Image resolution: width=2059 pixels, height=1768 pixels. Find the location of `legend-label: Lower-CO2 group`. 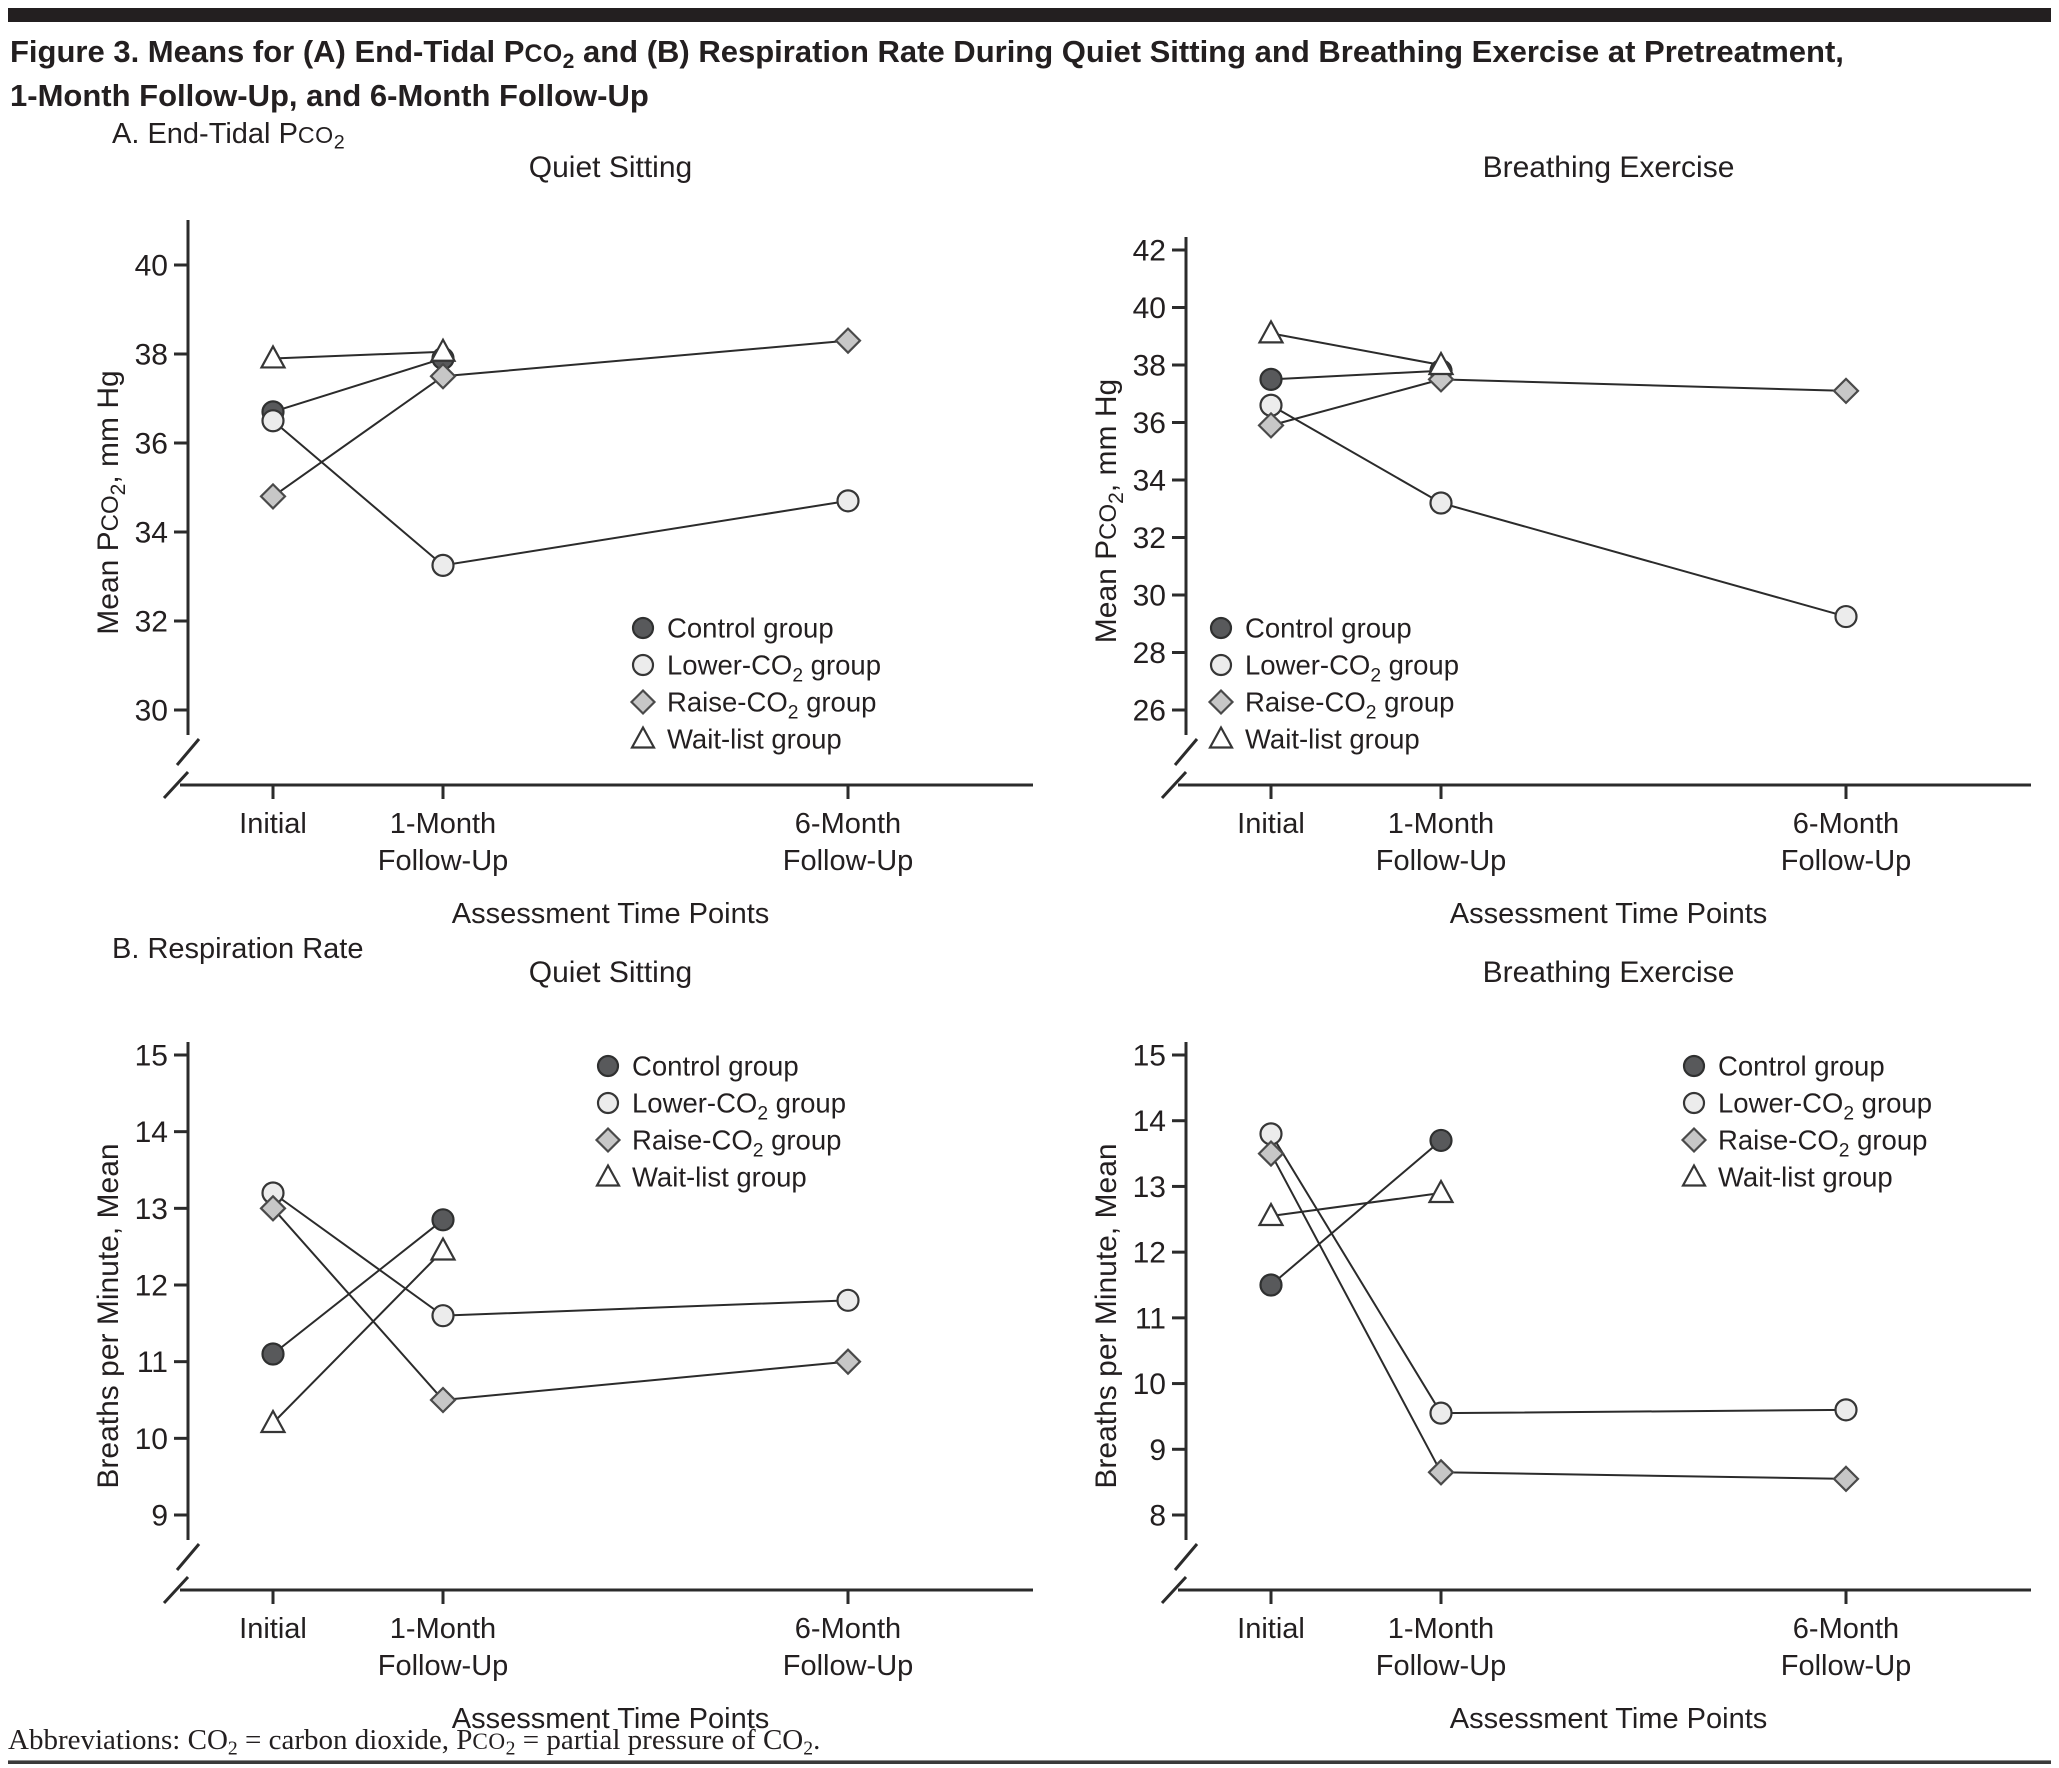

legend-label: Lower-CO2 group is located at coordinates (1352, 668).